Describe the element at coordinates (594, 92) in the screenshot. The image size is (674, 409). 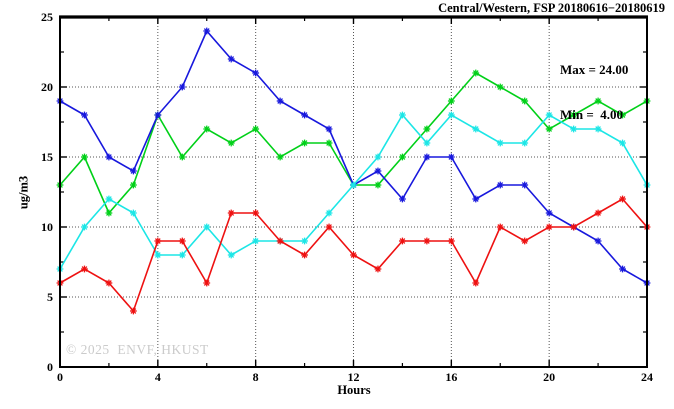
I see `legend: Max = 24.00 Min = 4.00` at that location.